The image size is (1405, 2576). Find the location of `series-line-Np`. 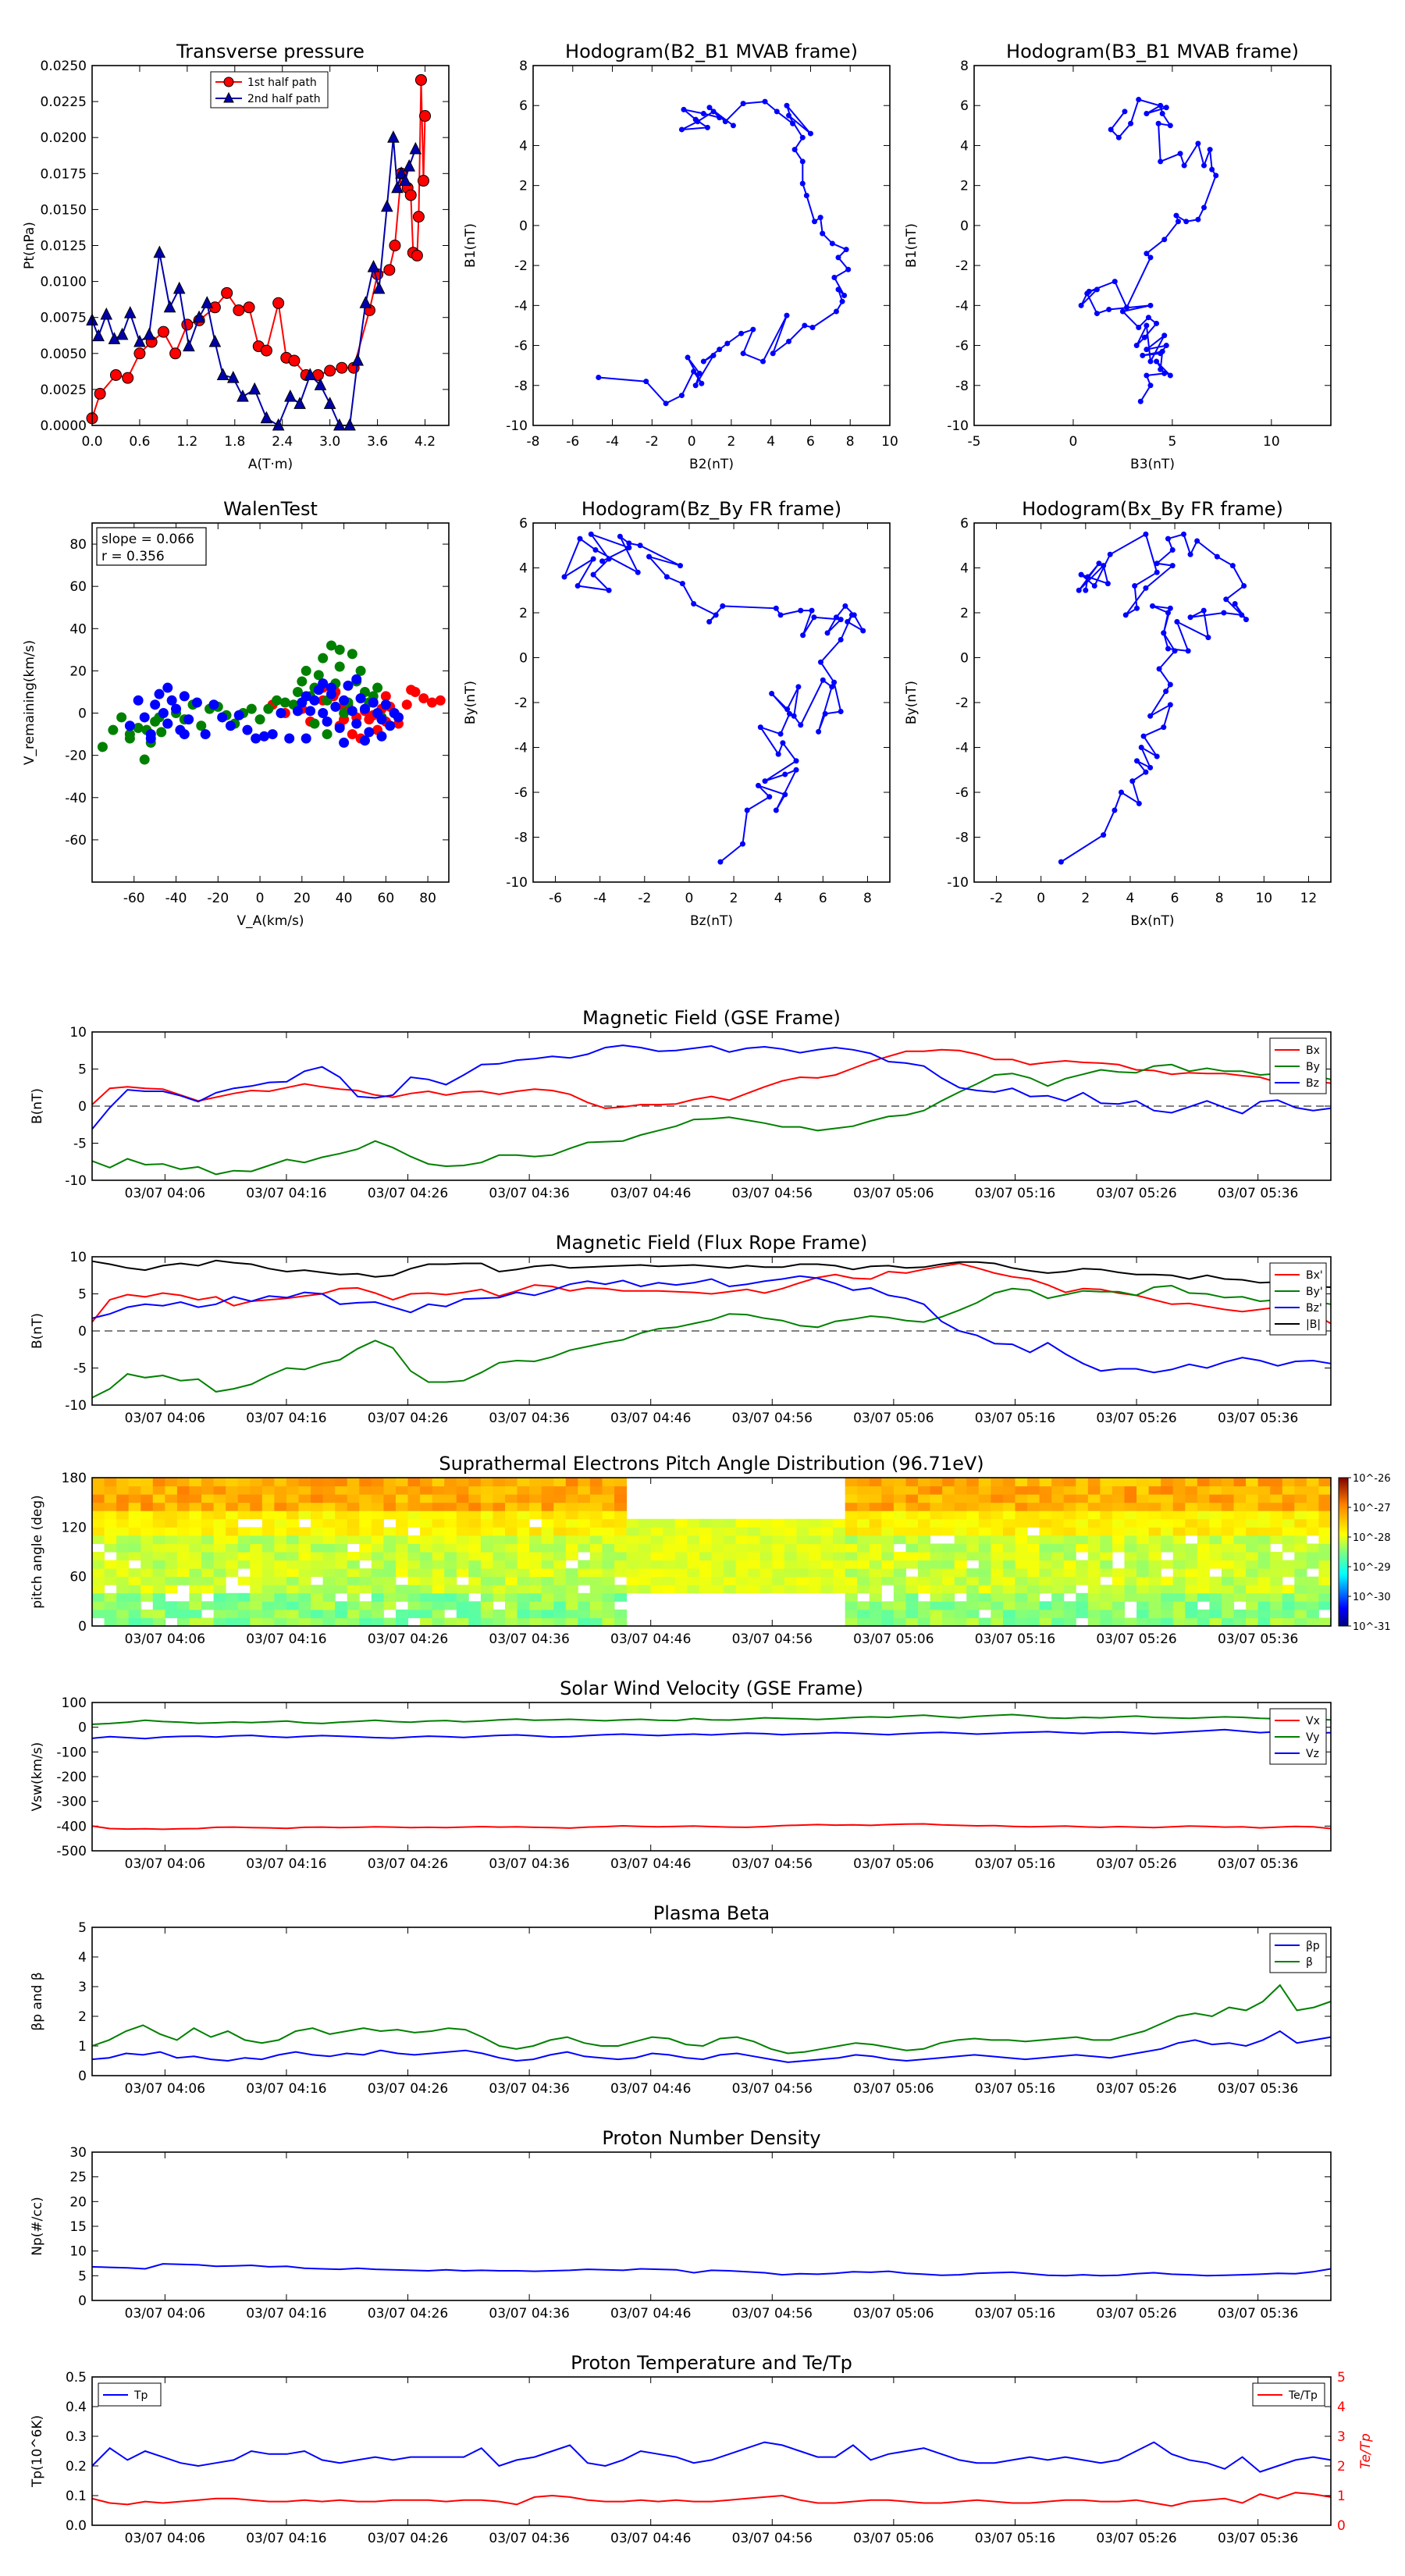

series-line-Np is located at coordinates (712, 2270).